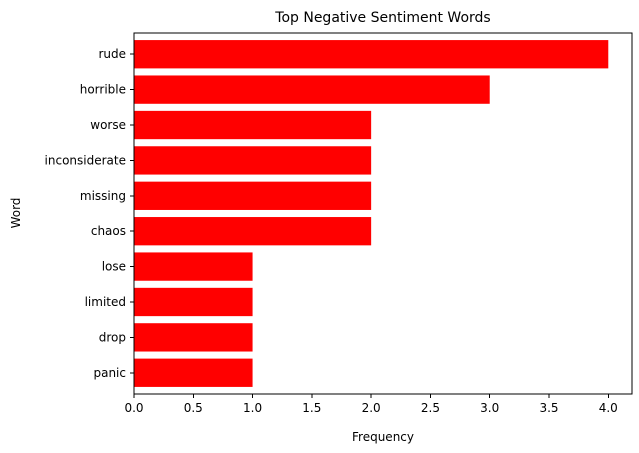 This screenshot has width=639, height=453. I want to click on x-tick-label: 1.0, so click(252, 408).